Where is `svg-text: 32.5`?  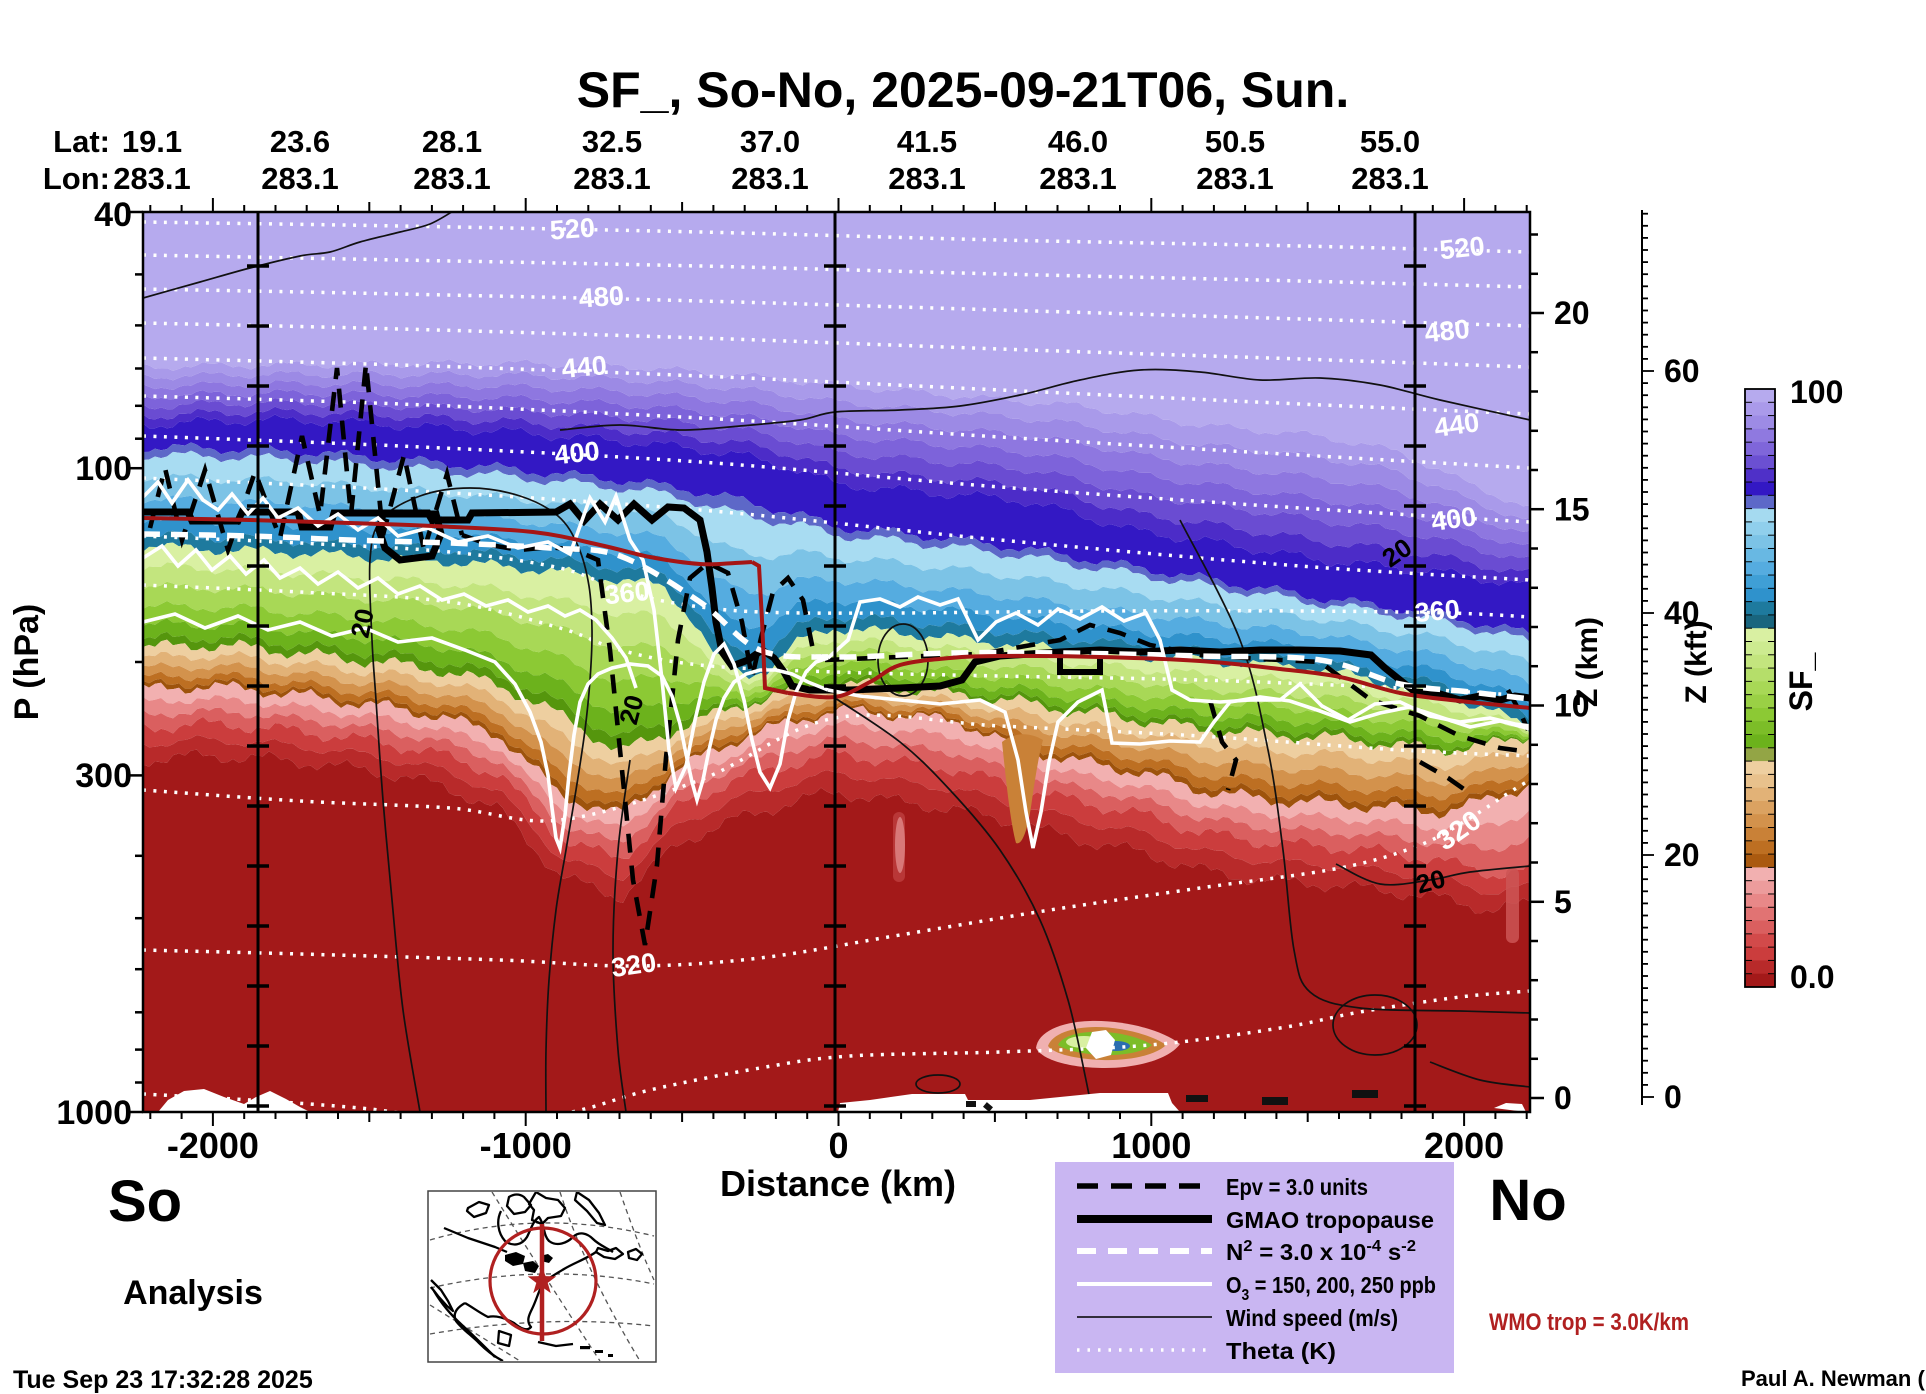 svg-text: 32.5 is located at coordinates (612, 141).